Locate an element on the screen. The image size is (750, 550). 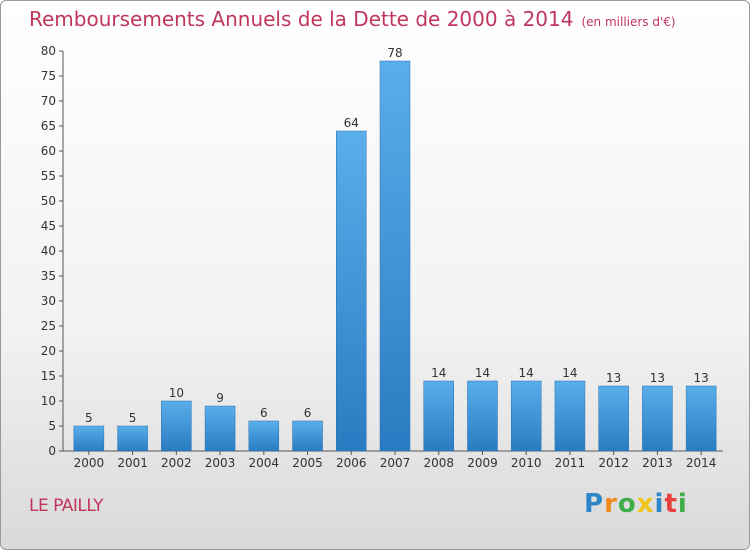
y-tick-label: 65 is located at coordinates (48, 126).